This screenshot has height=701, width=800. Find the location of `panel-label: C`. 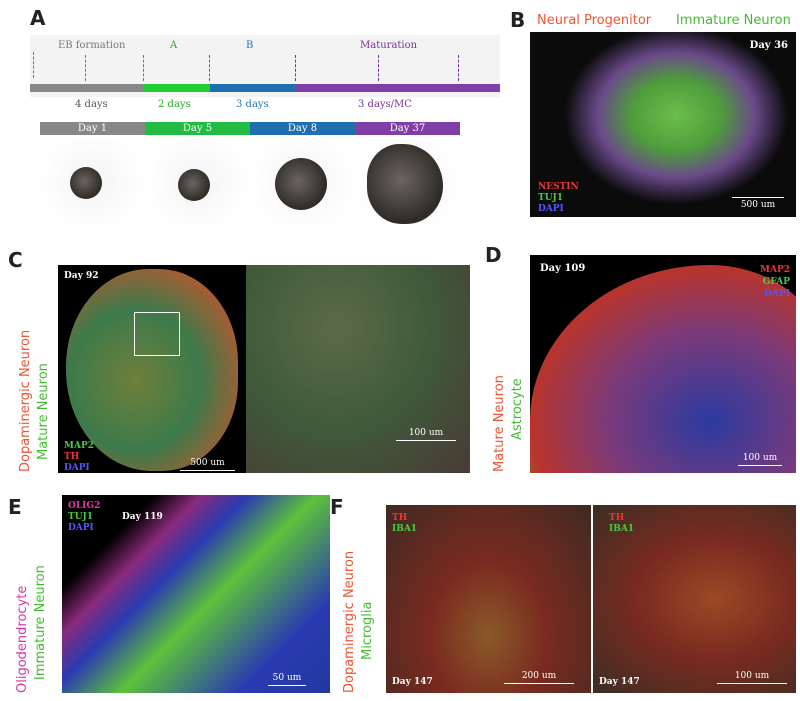

panel-label: C is located at coordinates (15, 260).